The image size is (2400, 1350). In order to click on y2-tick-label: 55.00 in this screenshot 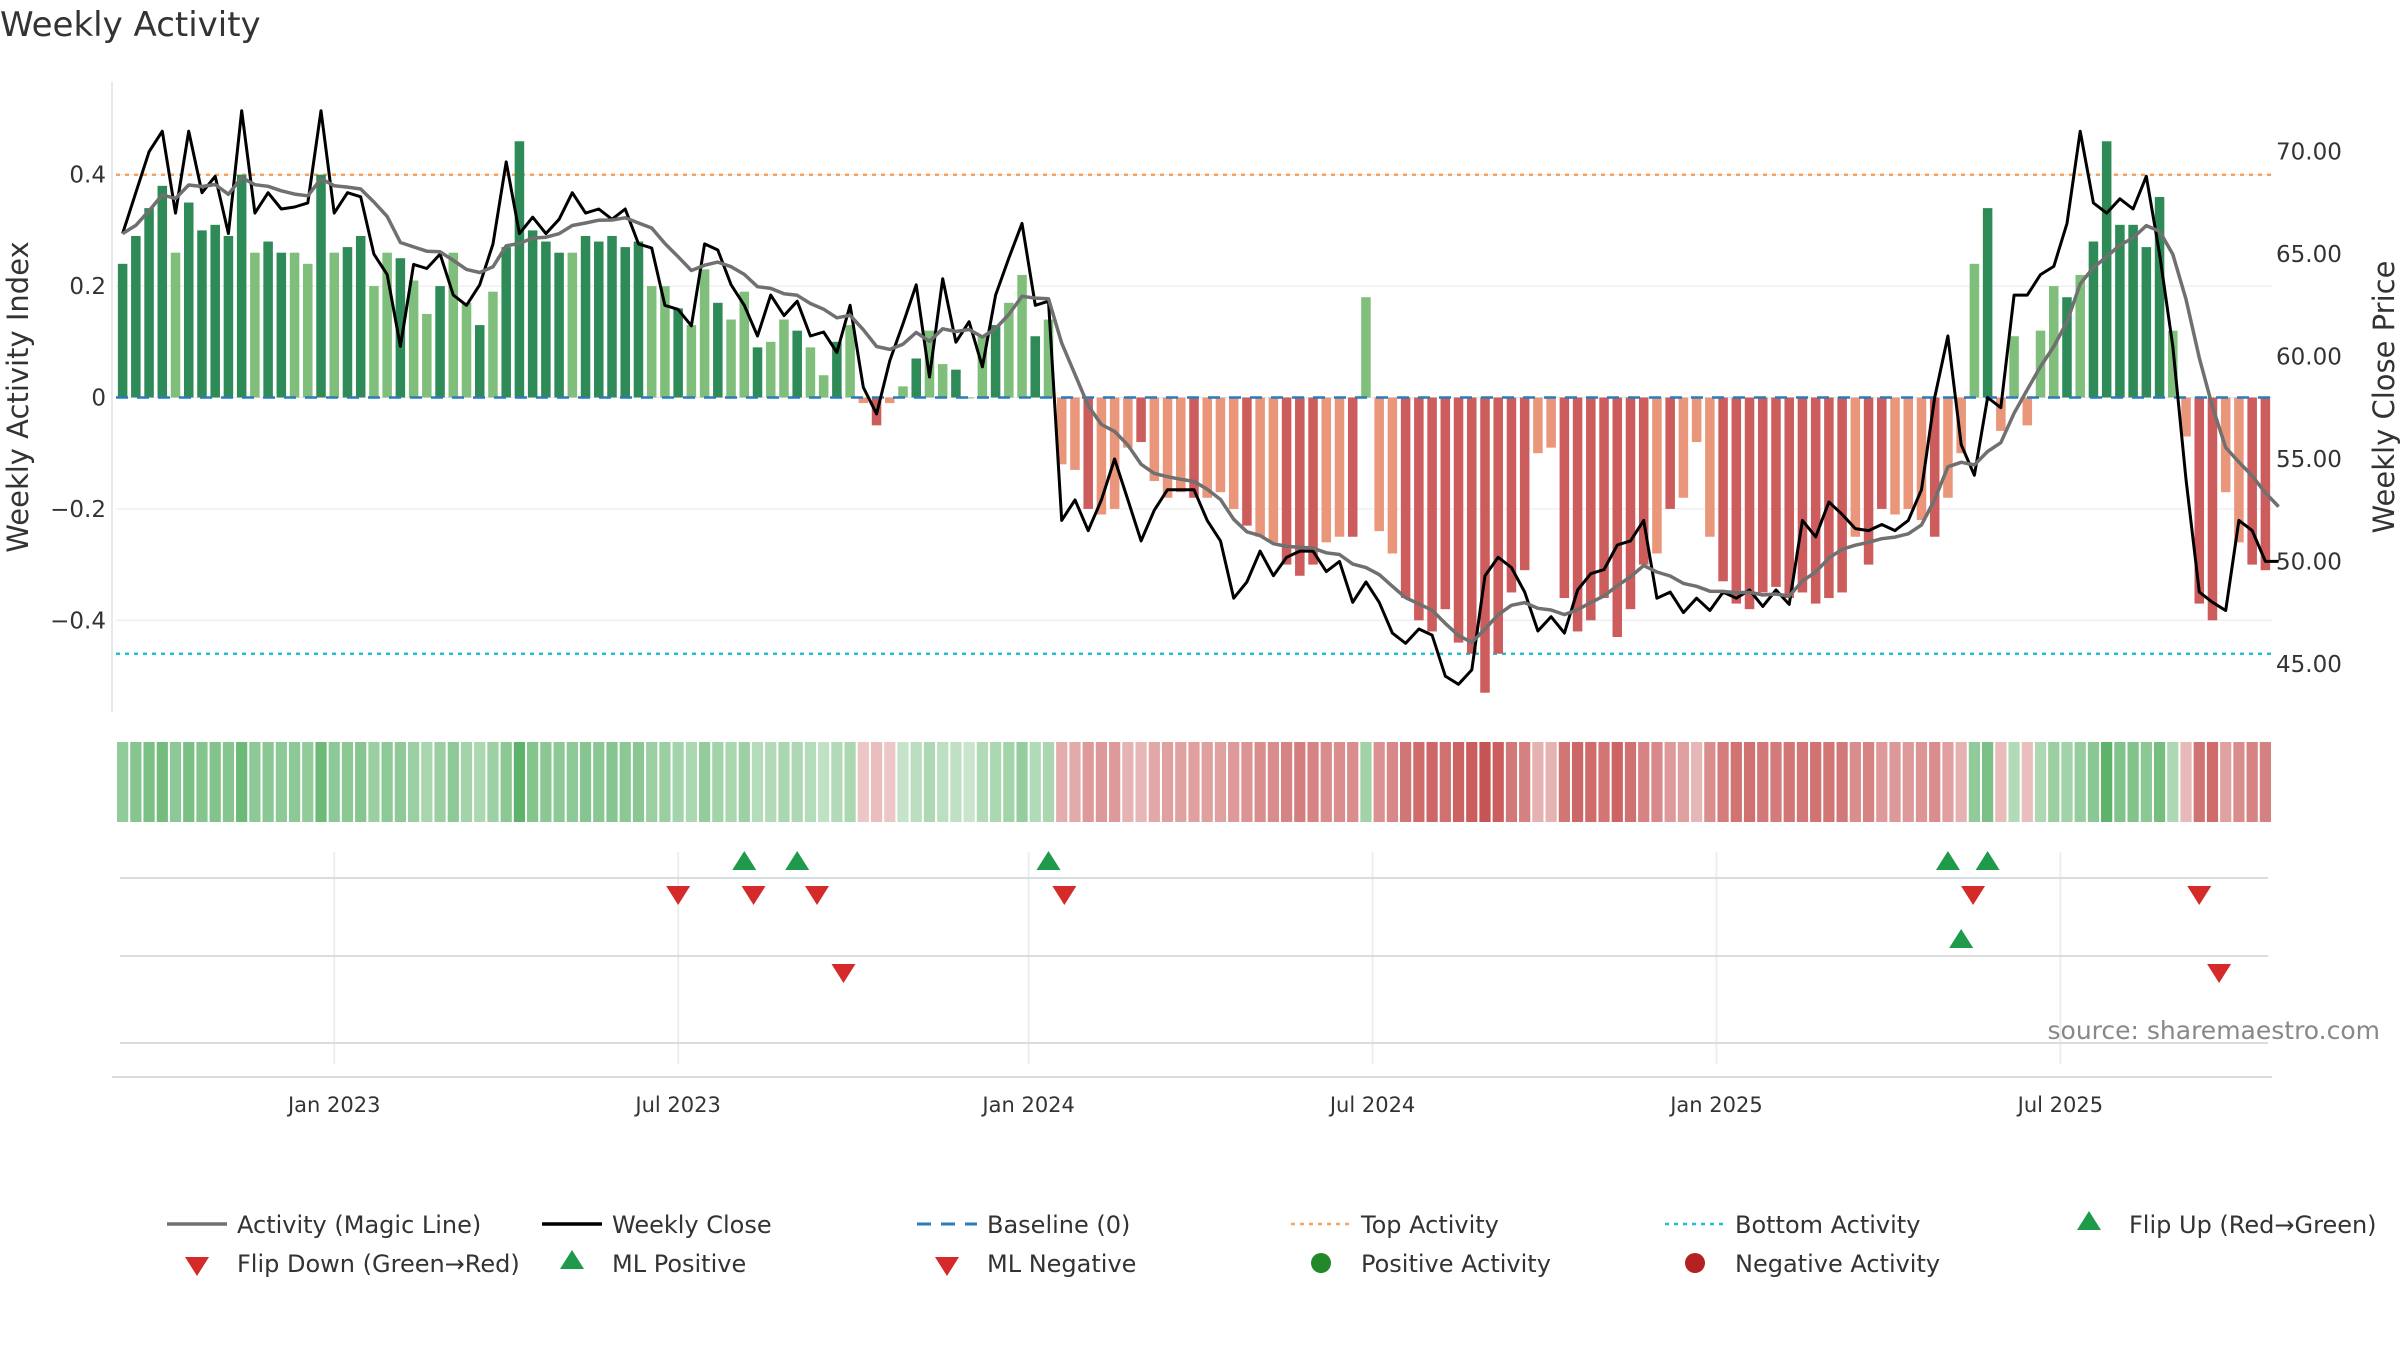, I will do `click(2309, 460)`.